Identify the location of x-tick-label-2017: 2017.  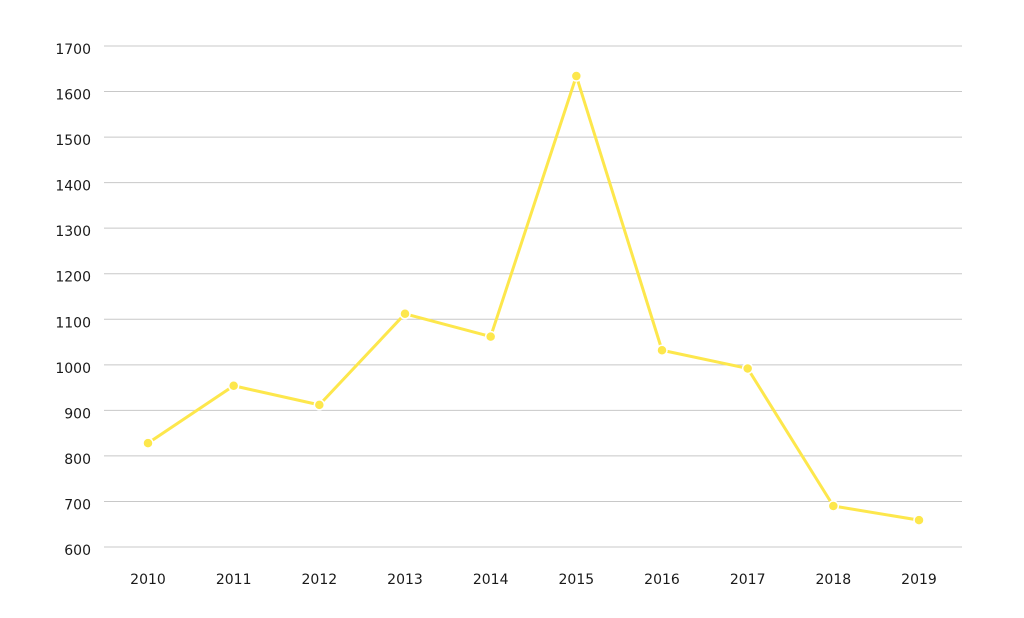
(748, 580).